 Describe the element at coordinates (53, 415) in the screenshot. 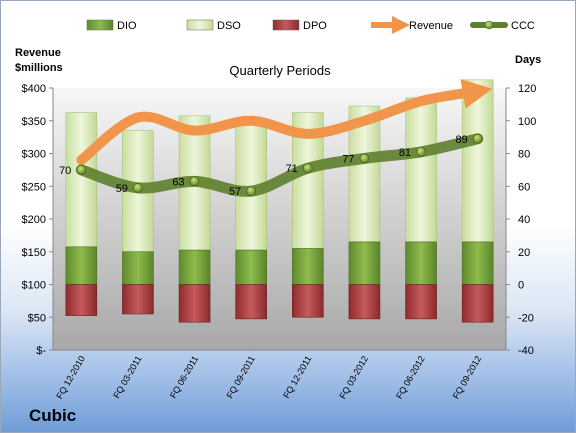

I see `company-name: Cubic` at that location.